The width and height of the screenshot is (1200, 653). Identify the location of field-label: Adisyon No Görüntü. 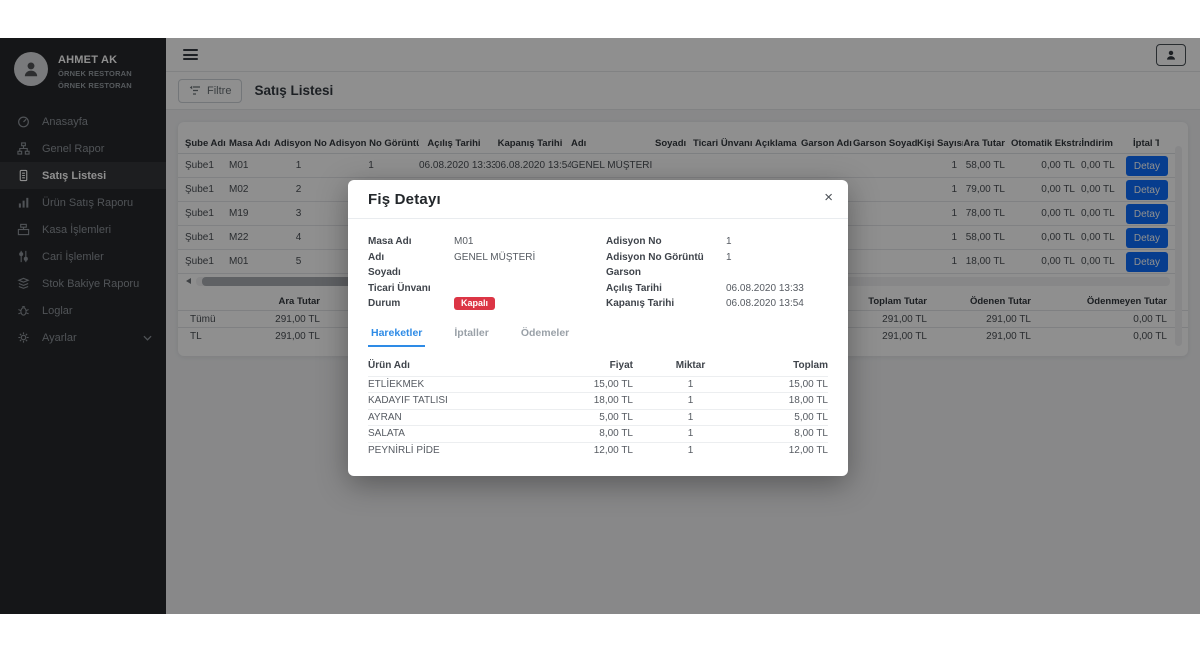
(655, 257).